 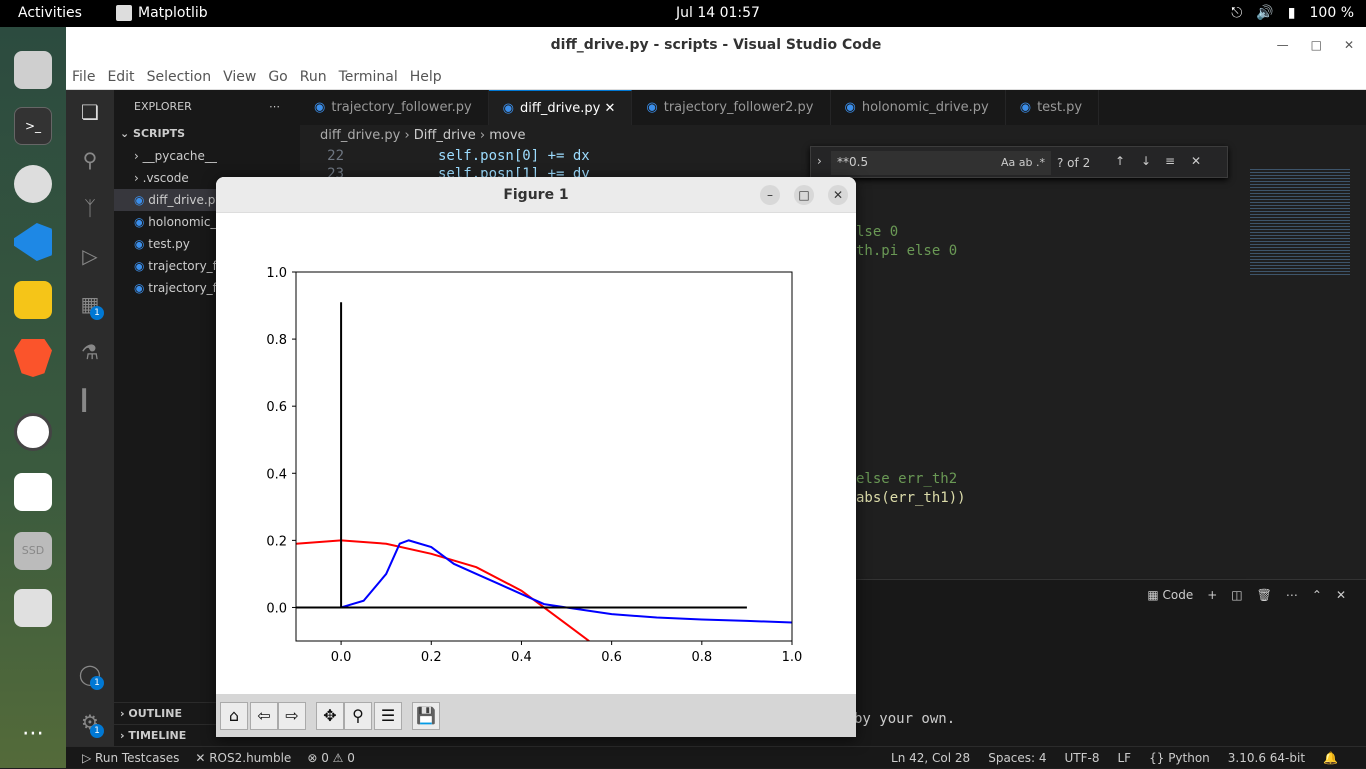 I want to click on explorer-item: ◉ test.py, so click(x=162, y=244).